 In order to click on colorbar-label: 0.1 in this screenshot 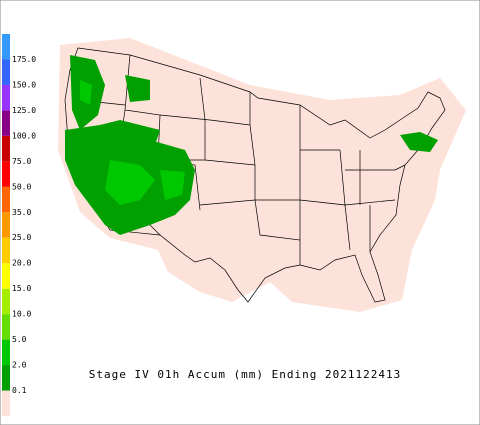, I will do `click(19, 390)`.